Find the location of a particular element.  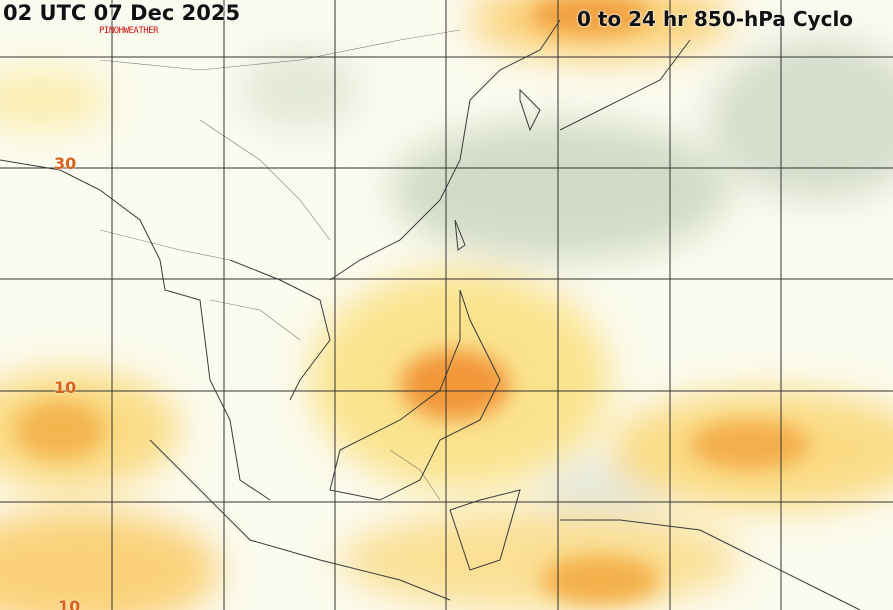

product-title: 0 to 24 hr 850-hPa Cyclo is located at coordinates (715, 19).